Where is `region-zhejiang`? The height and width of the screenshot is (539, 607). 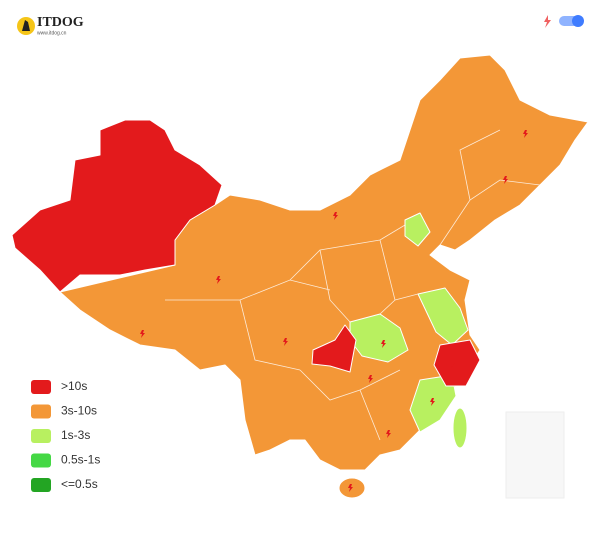 region-zhejiang is located at coordinates (457, 363).